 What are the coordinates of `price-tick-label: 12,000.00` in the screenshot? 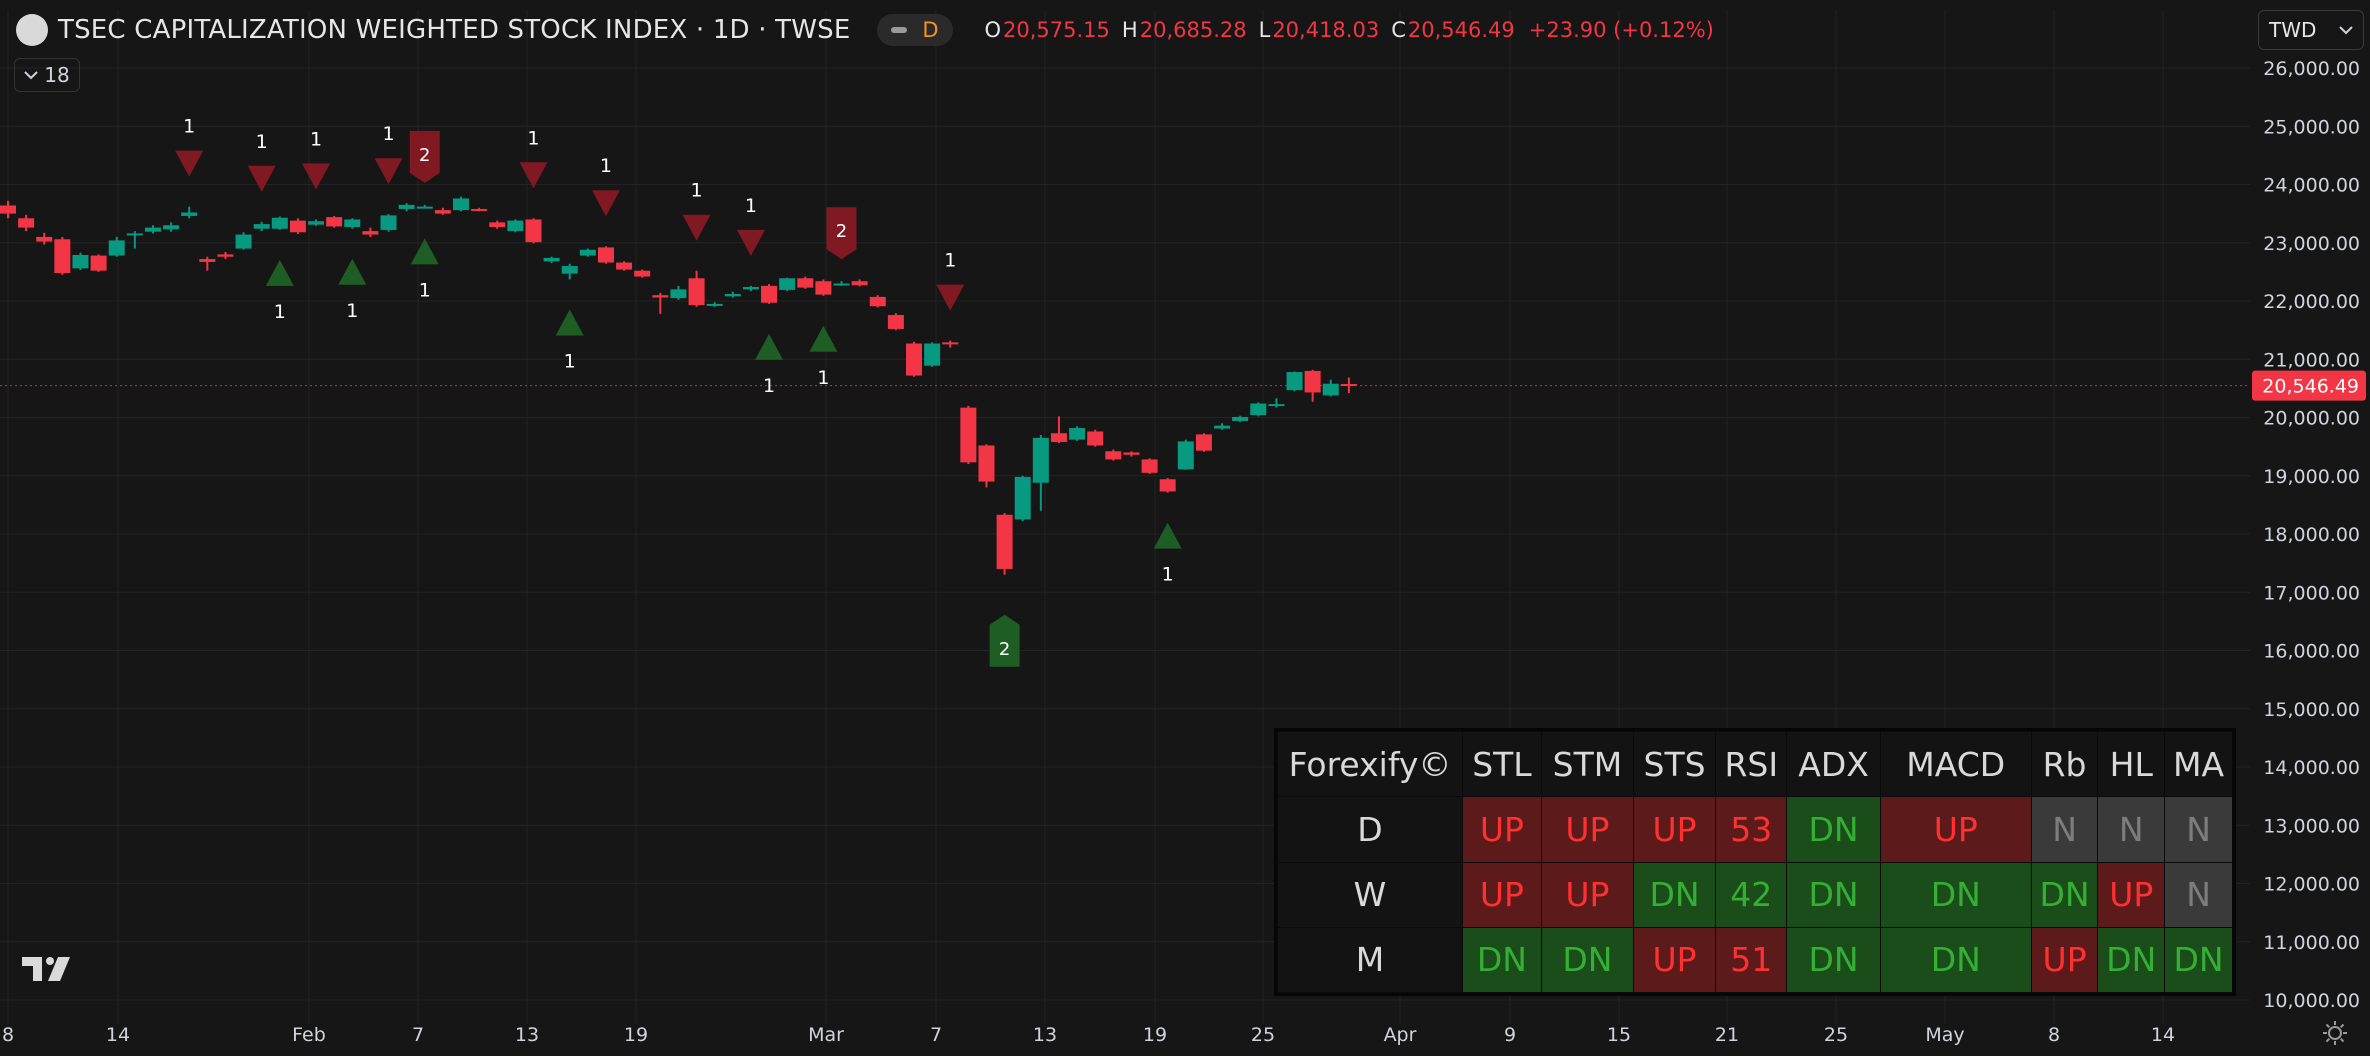 It's located at (2311, 885).